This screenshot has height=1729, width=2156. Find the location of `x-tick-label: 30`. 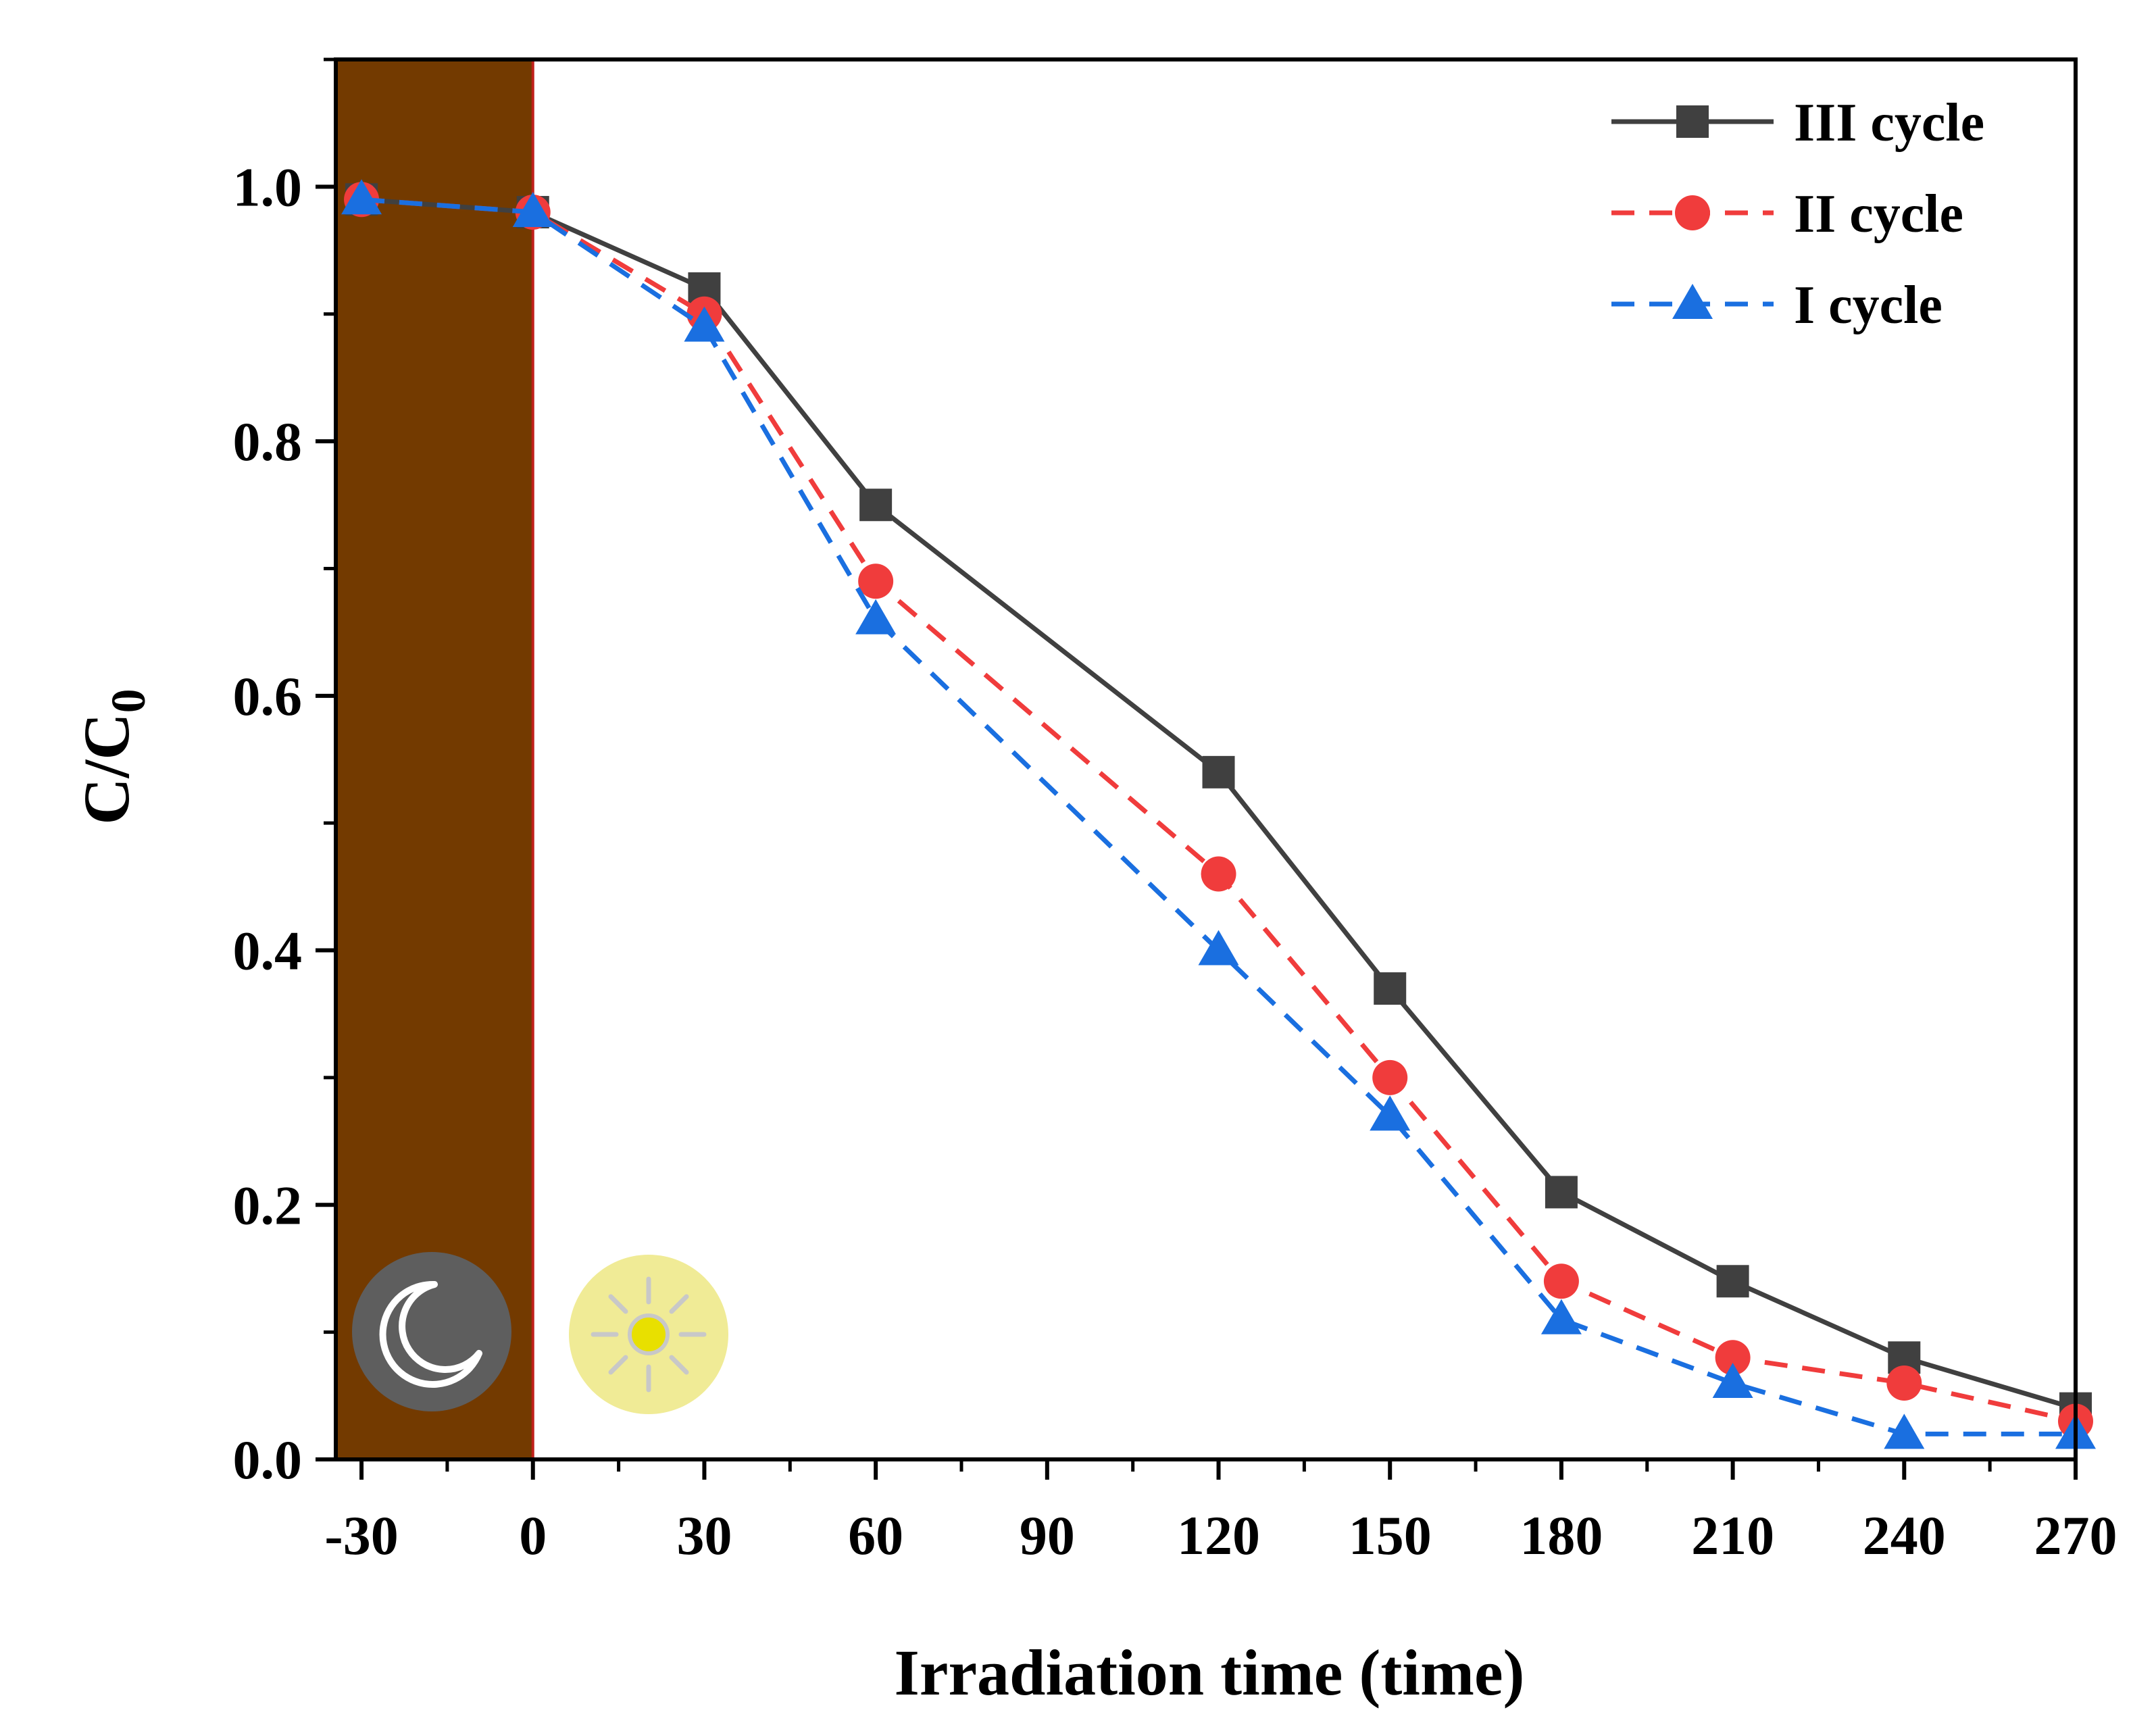

x-tick-label: 30 is located at coordinates (704, 1535).